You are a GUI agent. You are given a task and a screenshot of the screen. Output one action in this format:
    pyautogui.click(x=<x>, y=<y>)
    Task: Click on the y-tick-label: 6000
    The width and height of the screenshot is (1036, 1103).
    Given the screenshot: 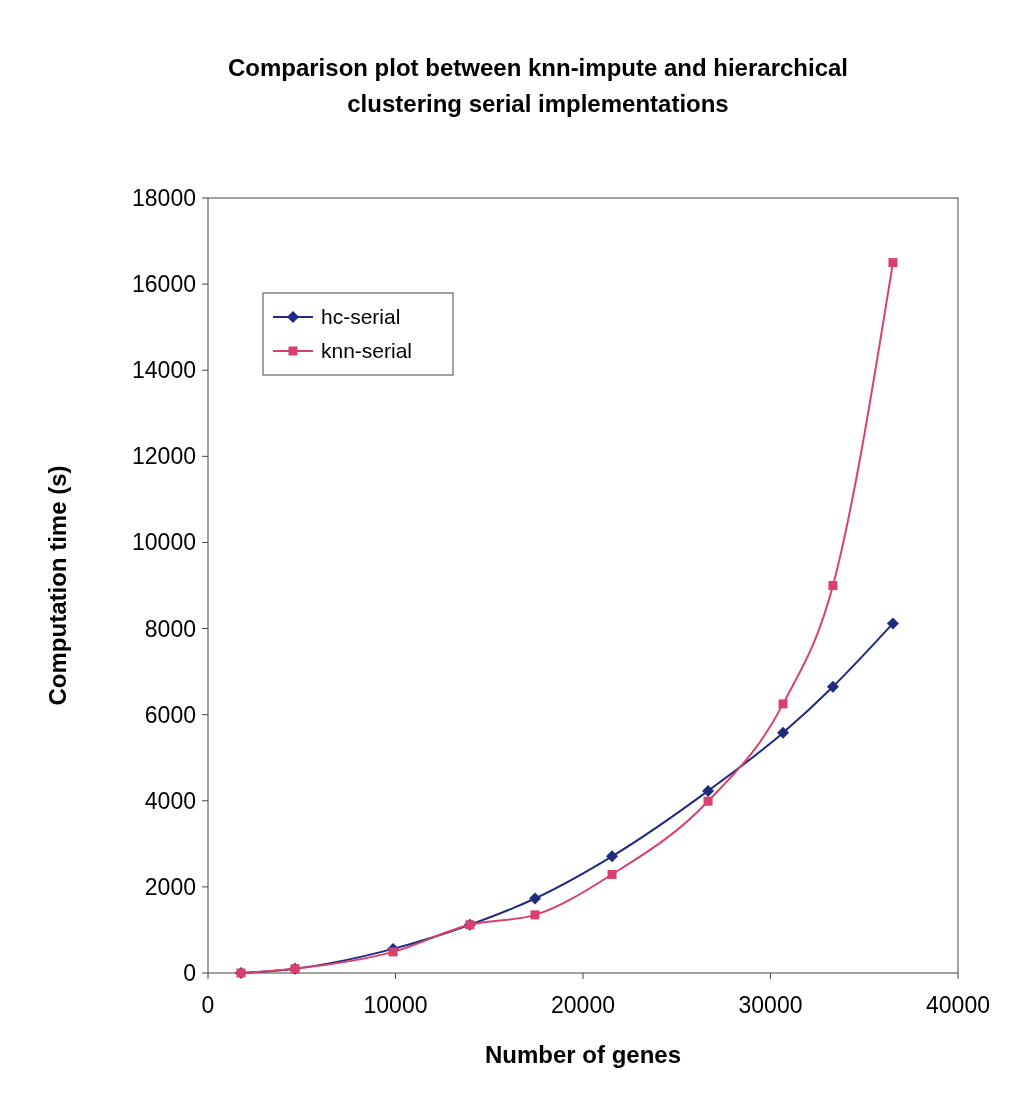 What is the action you would take?
    pyautogui.click(x=170, y=714)
    